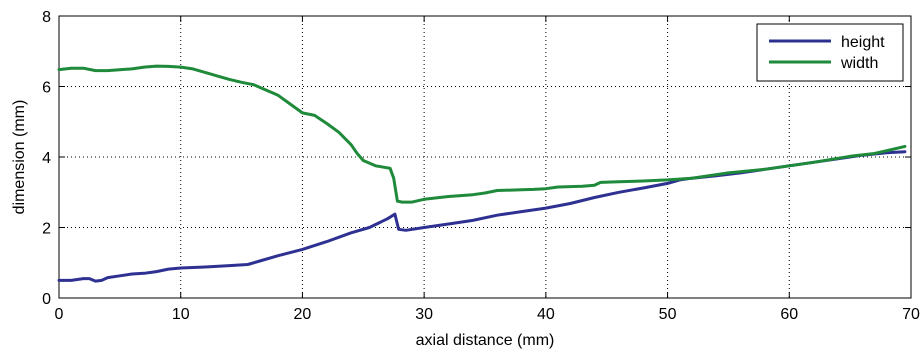 Image resolution: width=924 pixels, height=354 pixels. I want to click on x-tick-label: 70, so click(911, 314).